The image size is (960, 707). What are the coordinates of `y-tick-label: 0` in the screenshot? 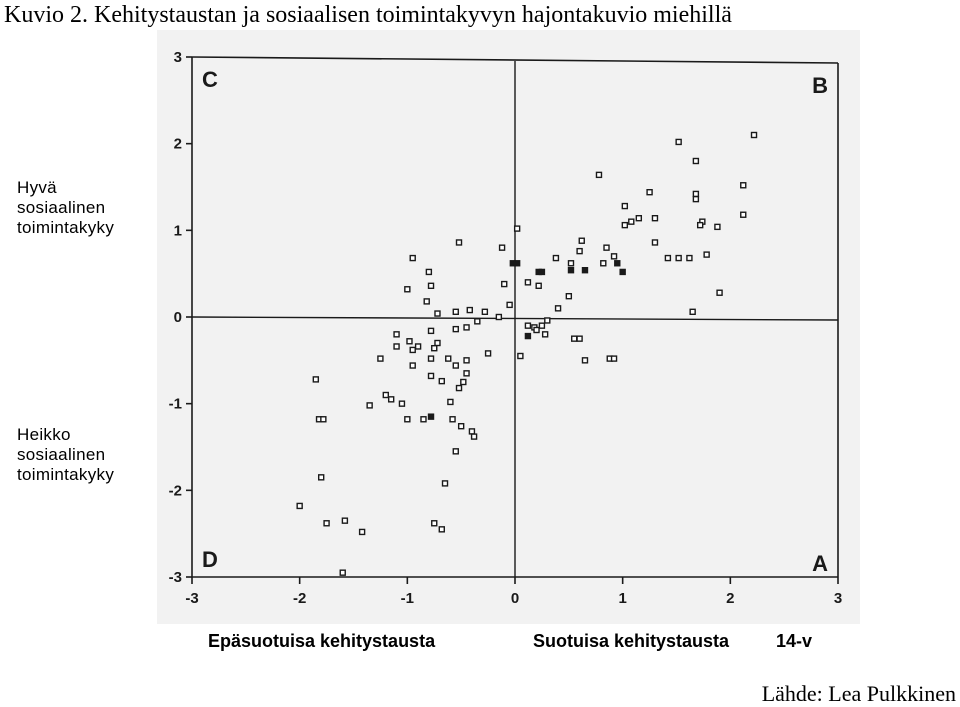 It's located at (178, 317).